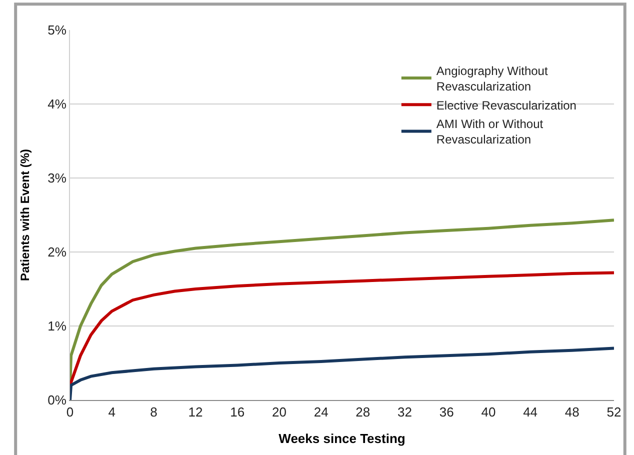 The width and height of the screenshot is (634, 455). What do you see at coordinates (112, 412) in the screenshot?
I see `x-tick-label: 4` at bounding box center [112, 412].